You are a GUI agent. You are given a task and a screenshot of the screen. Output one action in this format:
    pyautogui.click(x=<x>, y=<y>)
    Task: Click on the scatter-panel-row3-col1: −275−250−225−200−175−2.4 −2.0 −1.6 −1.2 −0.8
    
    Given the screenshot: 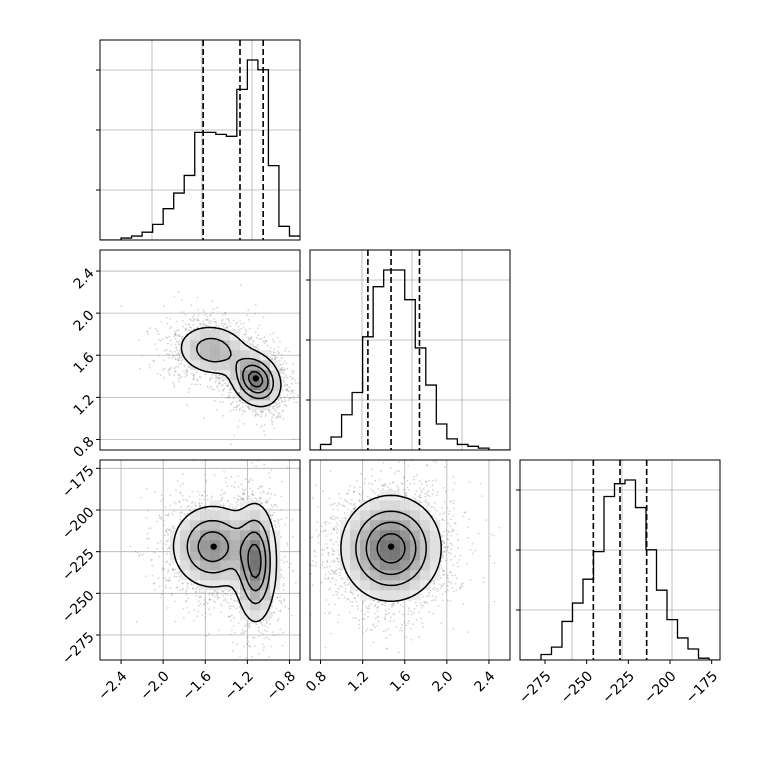 What is the action you would take?
    pyautogui.click(x=180, y=581)
    